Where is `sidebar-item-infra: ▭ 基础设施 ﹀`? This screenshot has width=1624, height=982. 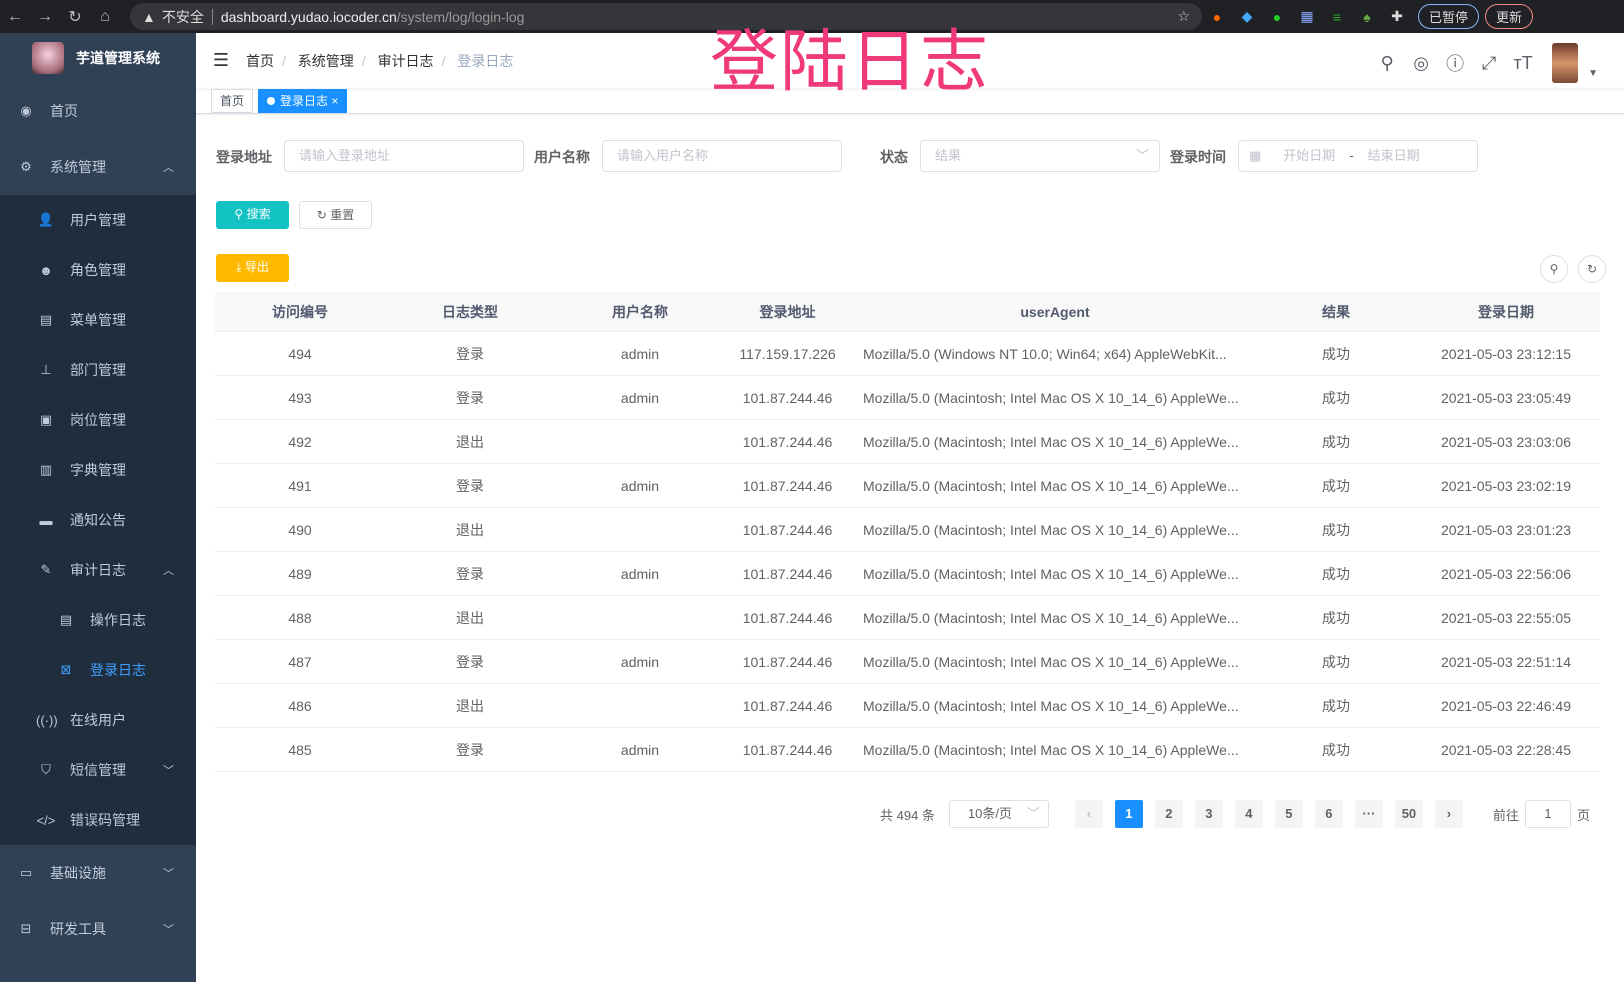 sidebar-item-infra: ▭ 基础设施 ﹀ is located at coordinates (98, 873).